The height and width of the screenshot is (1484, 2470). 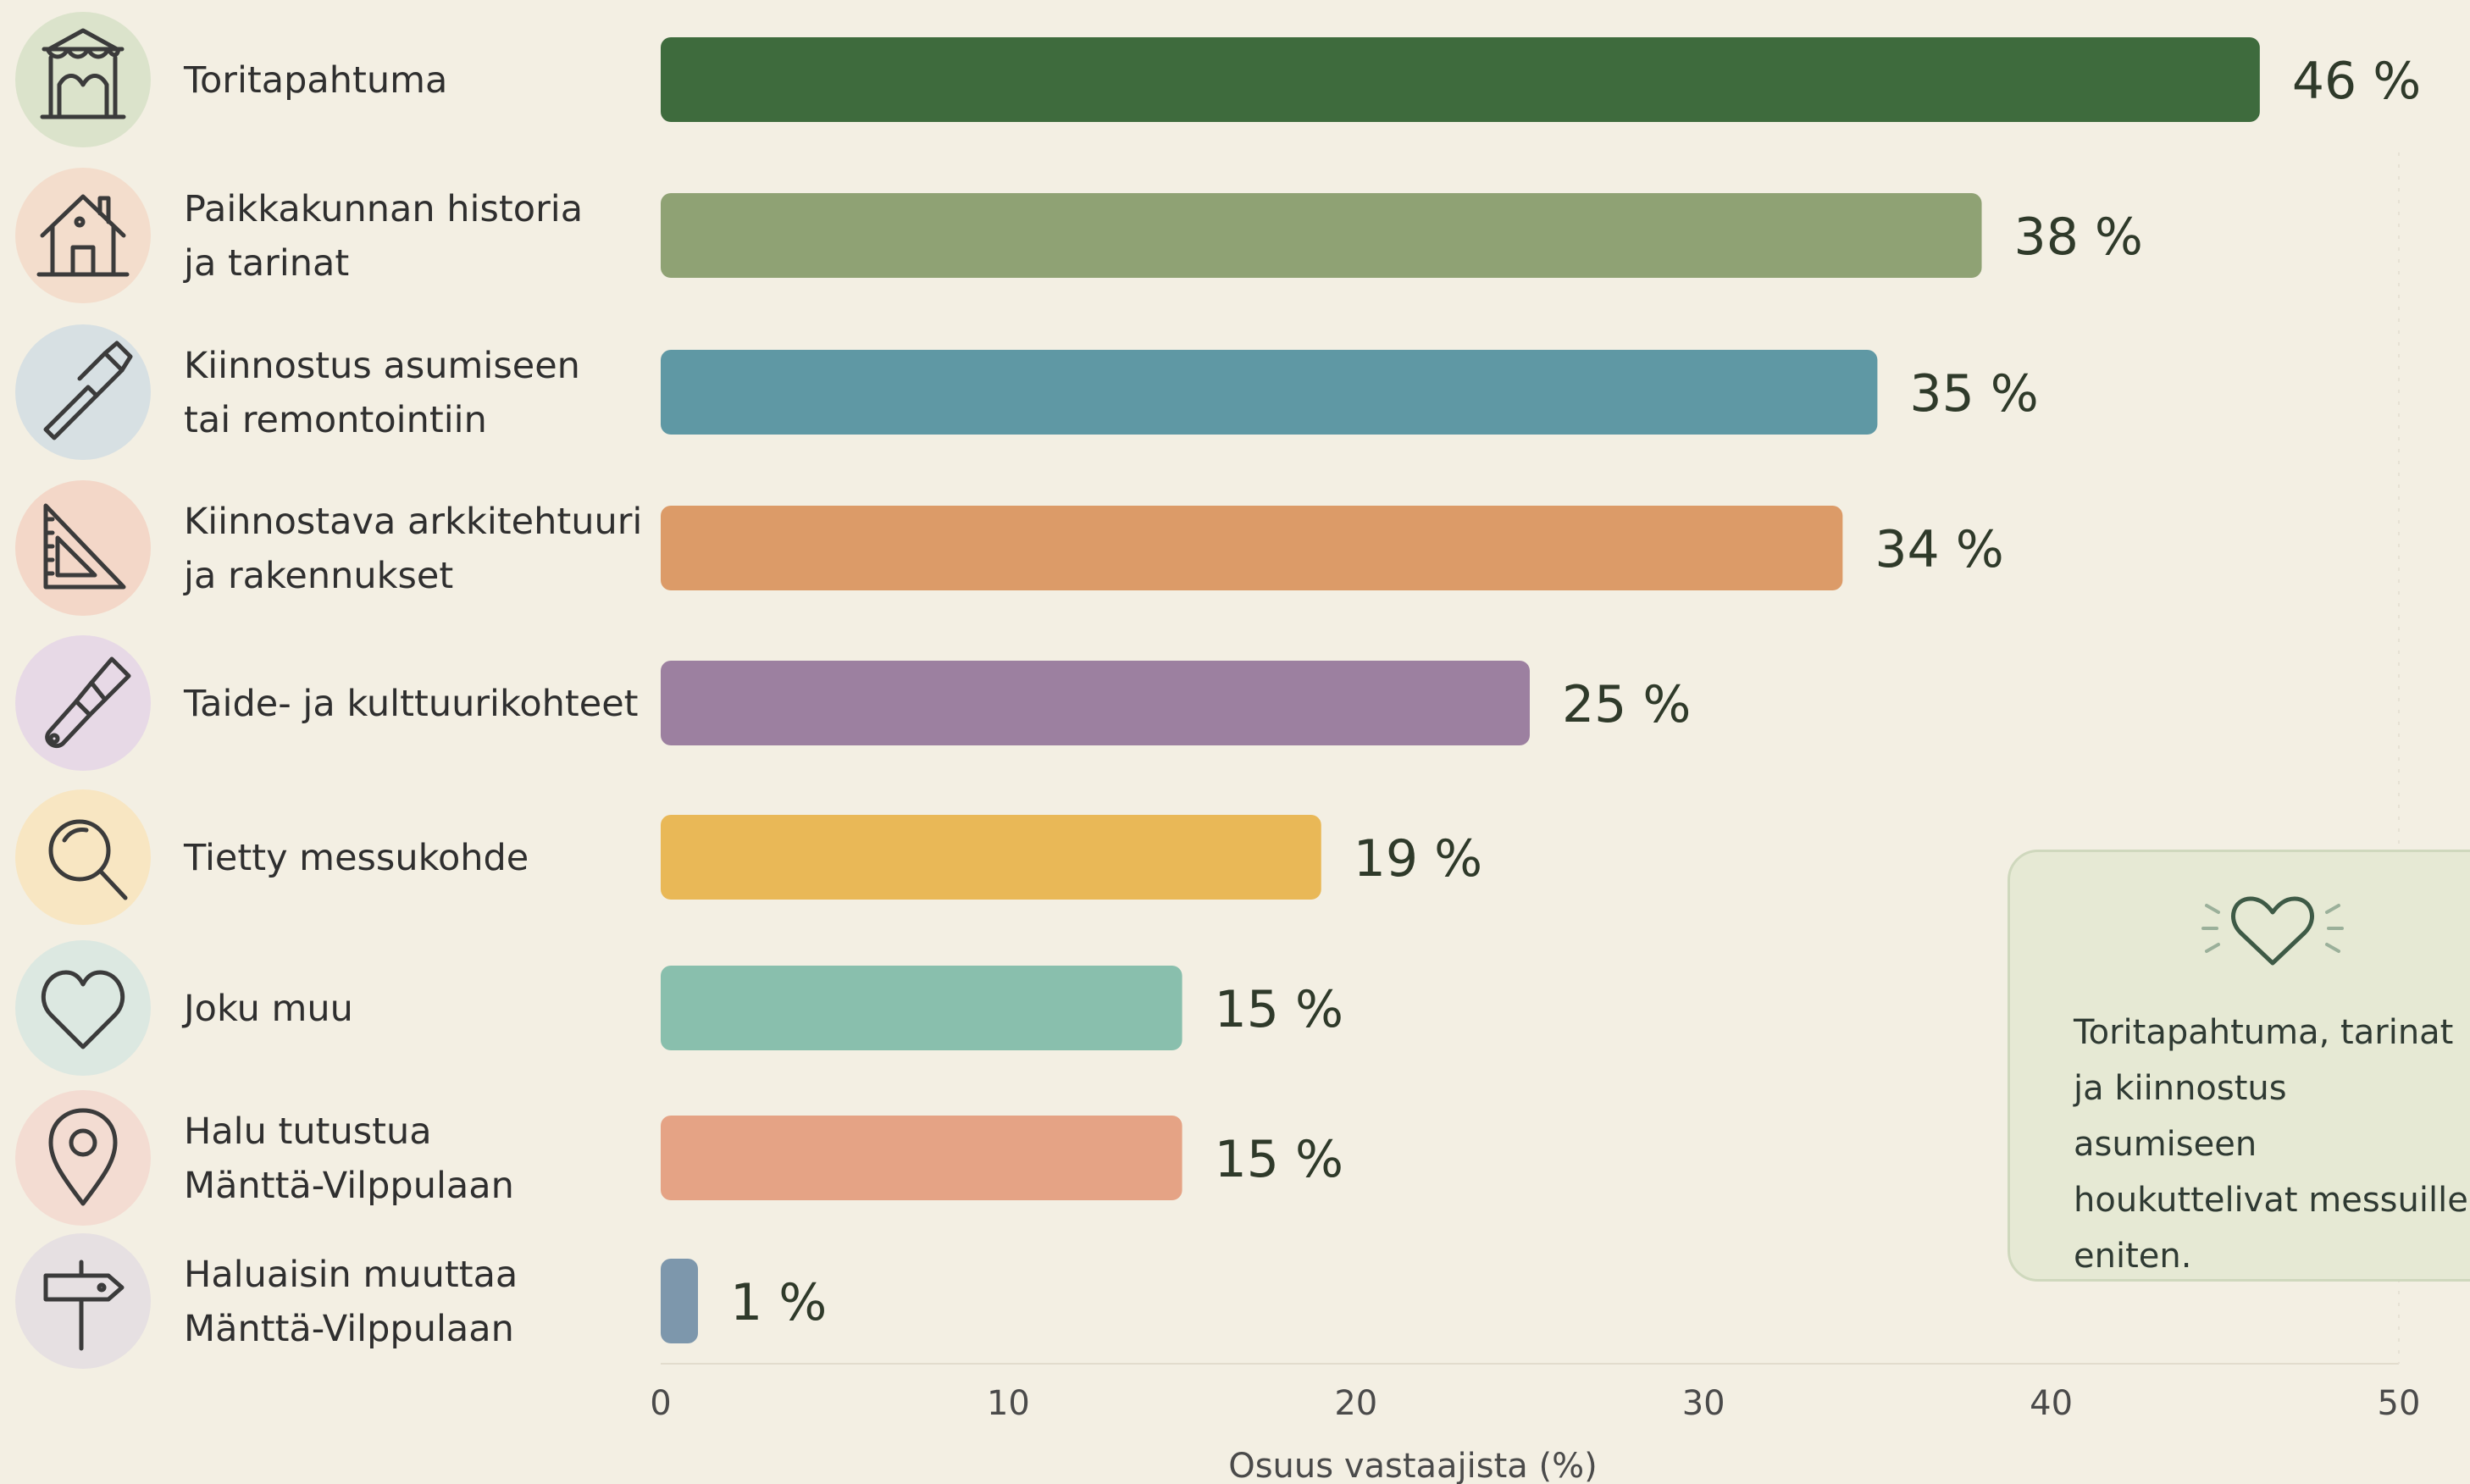 I want to click on category-label-line: Tietty messukohde, so click(x=356, y=858).